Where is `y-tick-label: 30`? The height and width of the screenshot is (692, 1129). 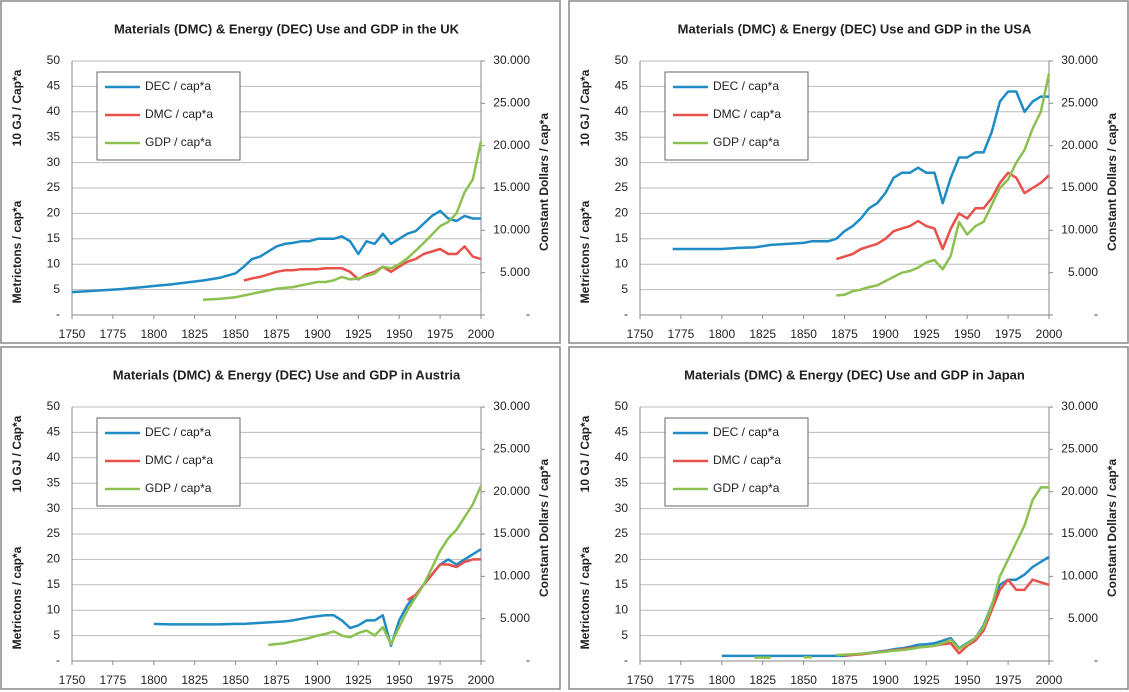 y-tick-label: 30 is located at coordinates (622, 508).